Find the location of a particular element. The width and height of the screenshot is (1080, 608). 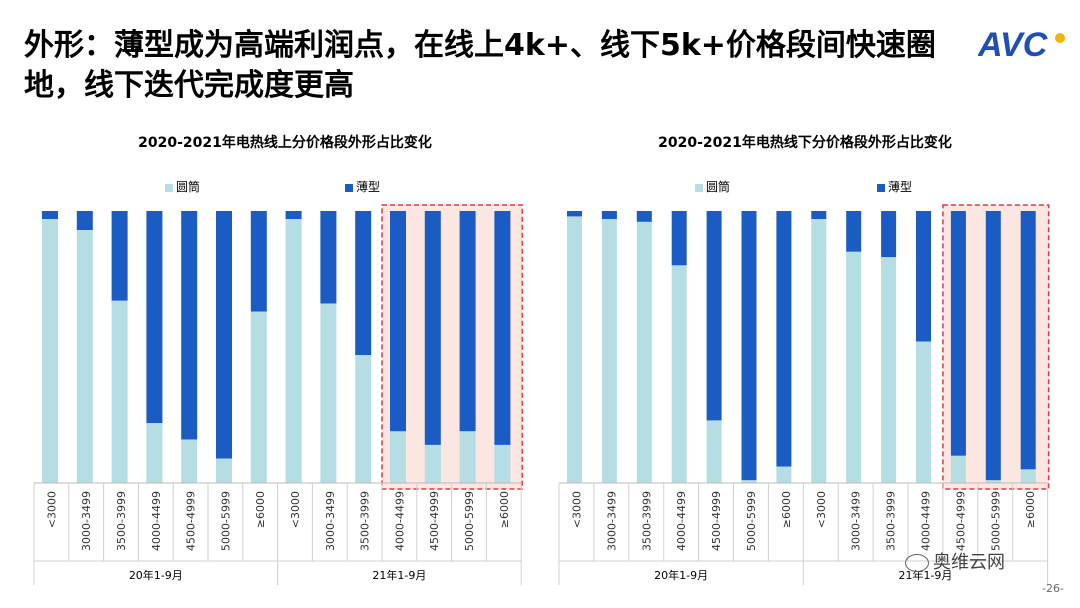

group-label-1: 21年1-9月 is located at coordinates (399, 575).